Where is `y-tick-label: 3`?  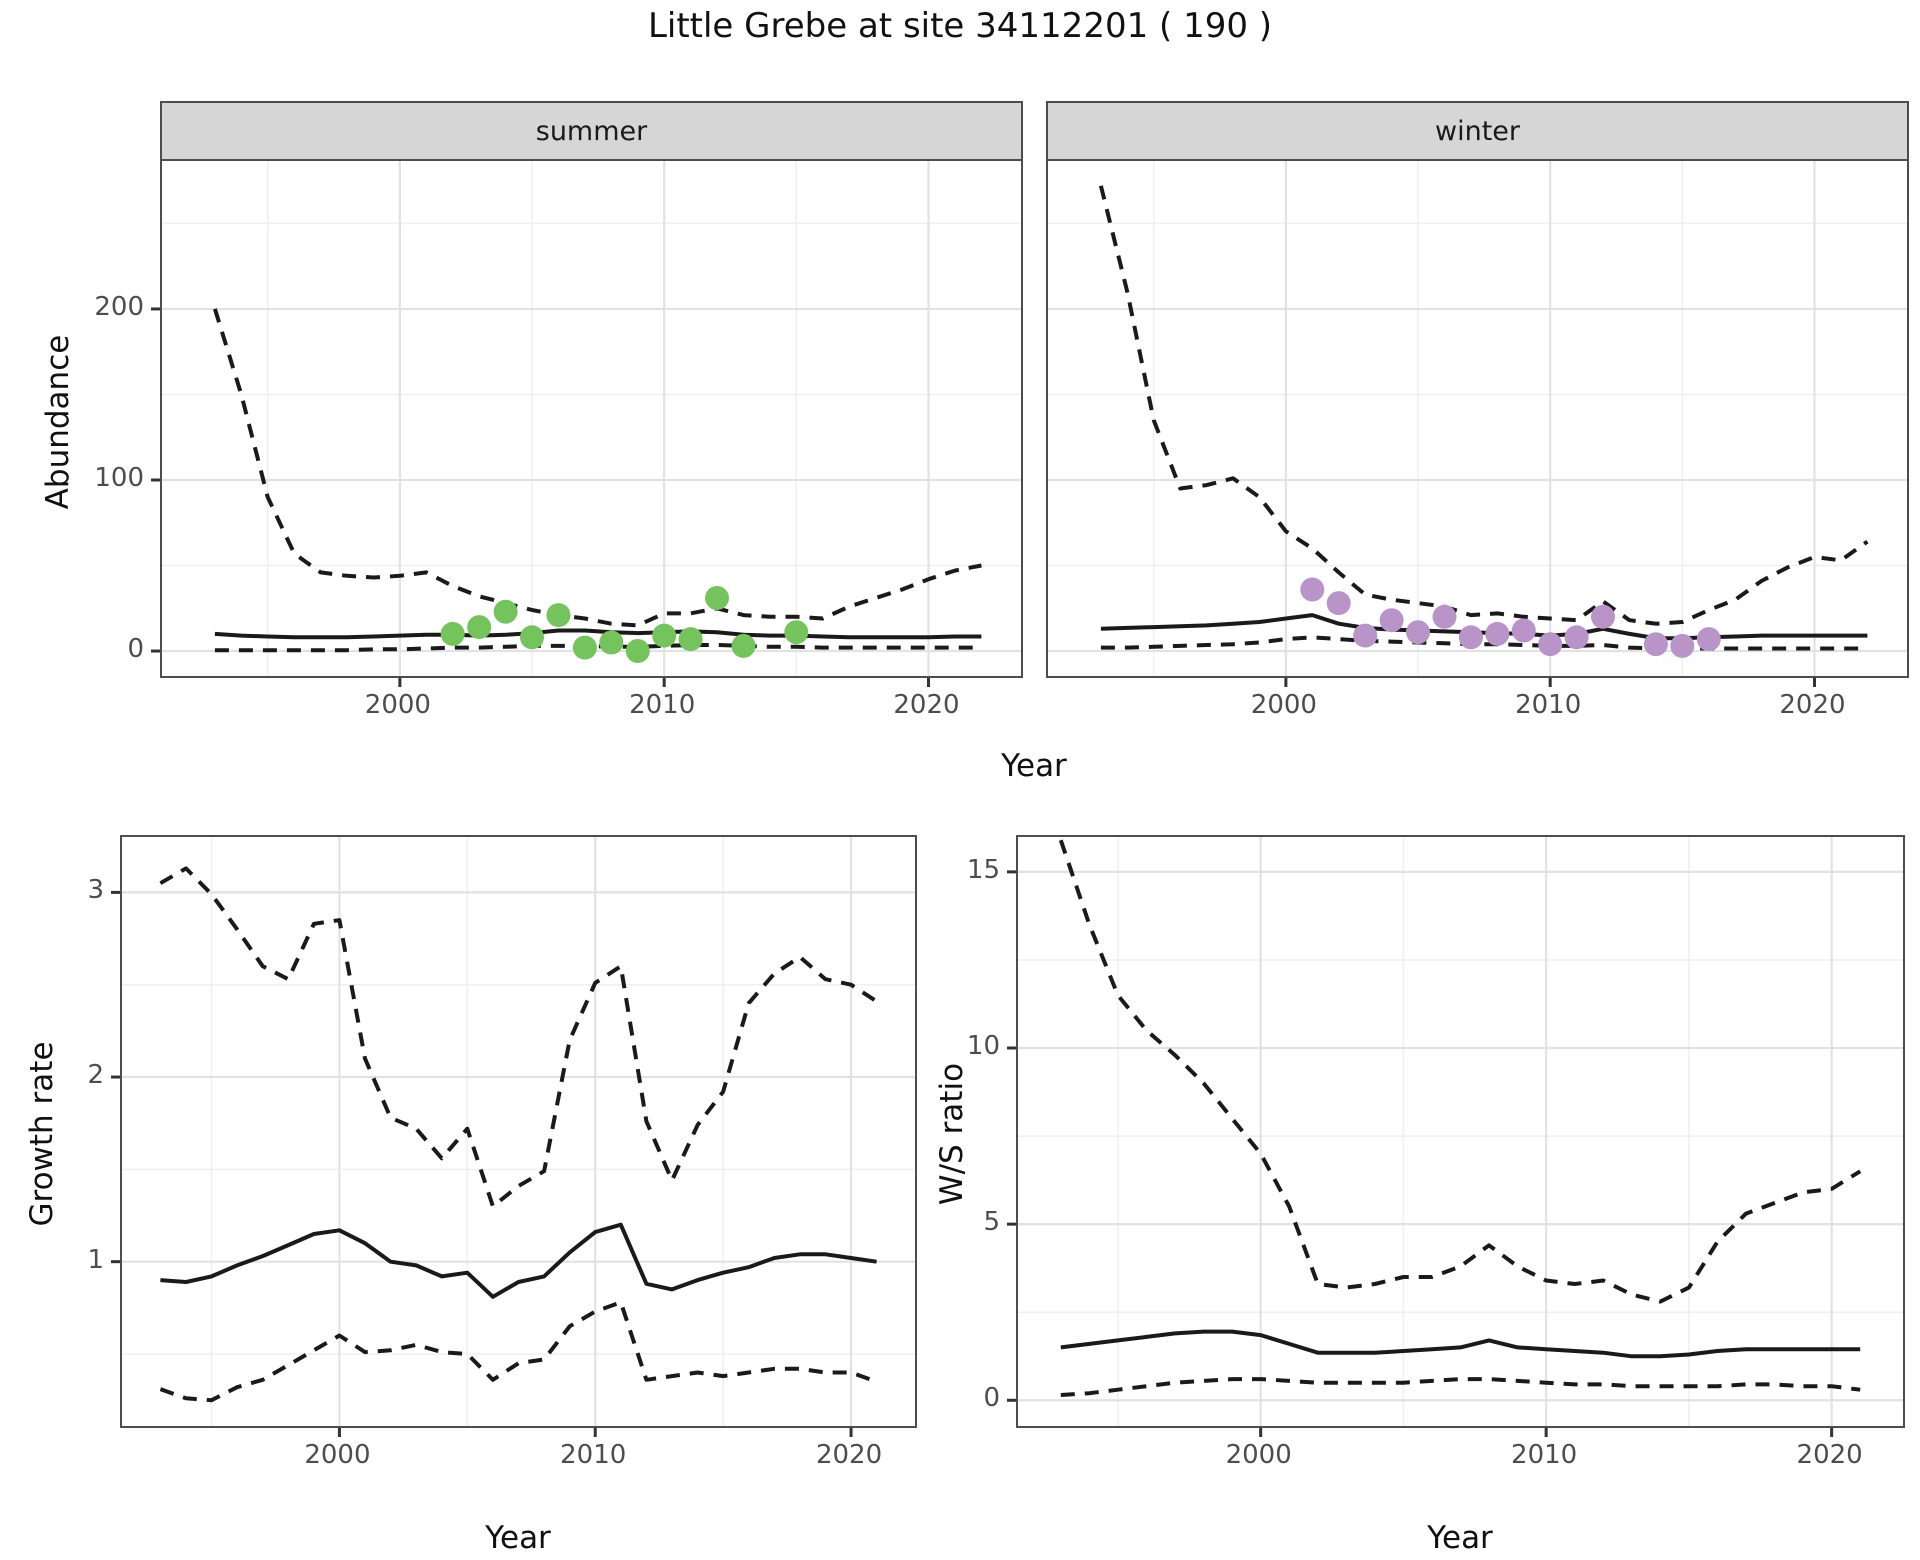 y-tick-label: 3 is located at coordinates (95, 890).